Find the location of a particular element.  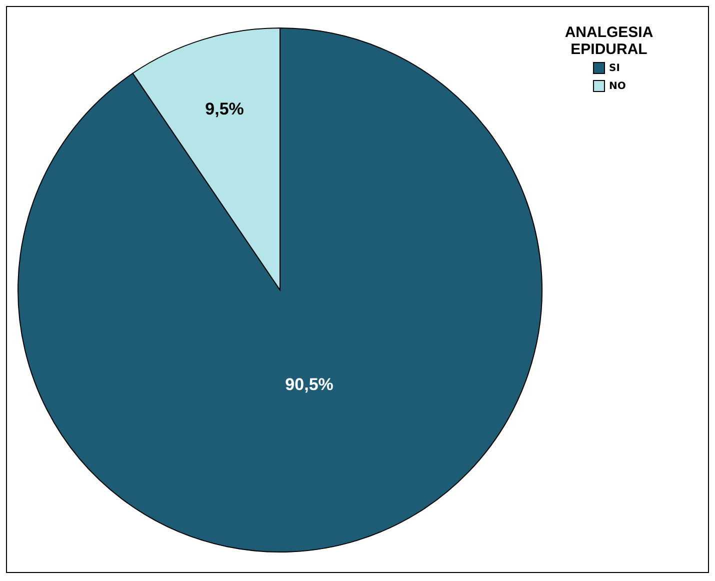

legend-label: NO is located at coordinates (617, 86).